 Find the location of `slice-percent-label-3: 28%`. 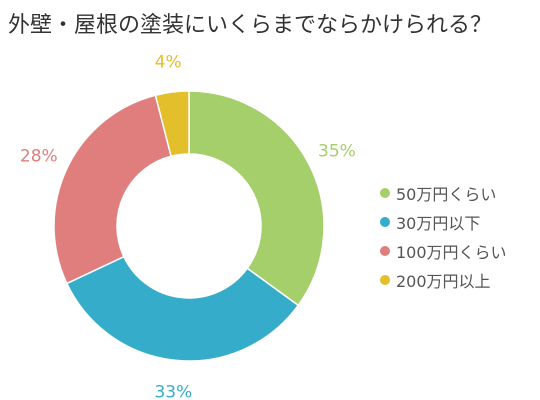

slice-percent-label-3: 28% is located at coordinates (39, 156).